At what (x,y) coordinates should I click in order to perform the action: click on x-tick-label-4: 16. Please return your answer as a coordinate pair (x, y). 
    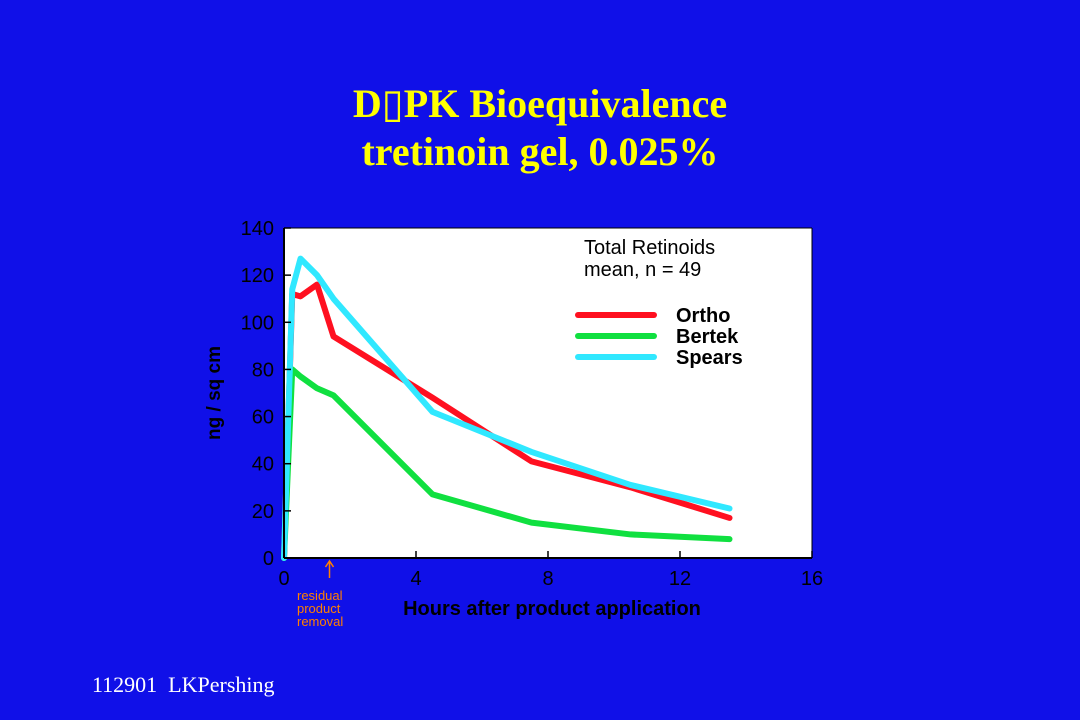
    Looking at the image, I should click on (812, 579).